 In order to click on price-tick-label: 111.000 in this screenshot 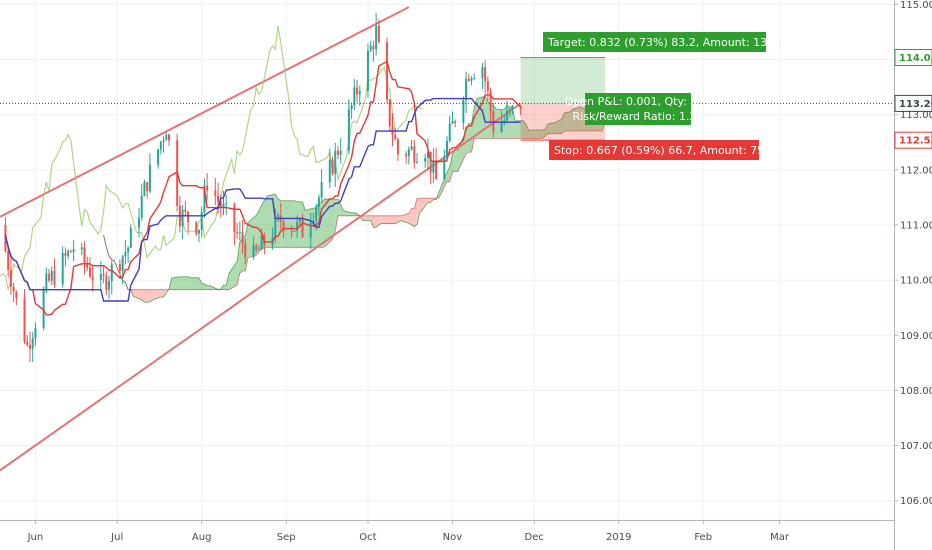, I will do `click(916, 225)`.